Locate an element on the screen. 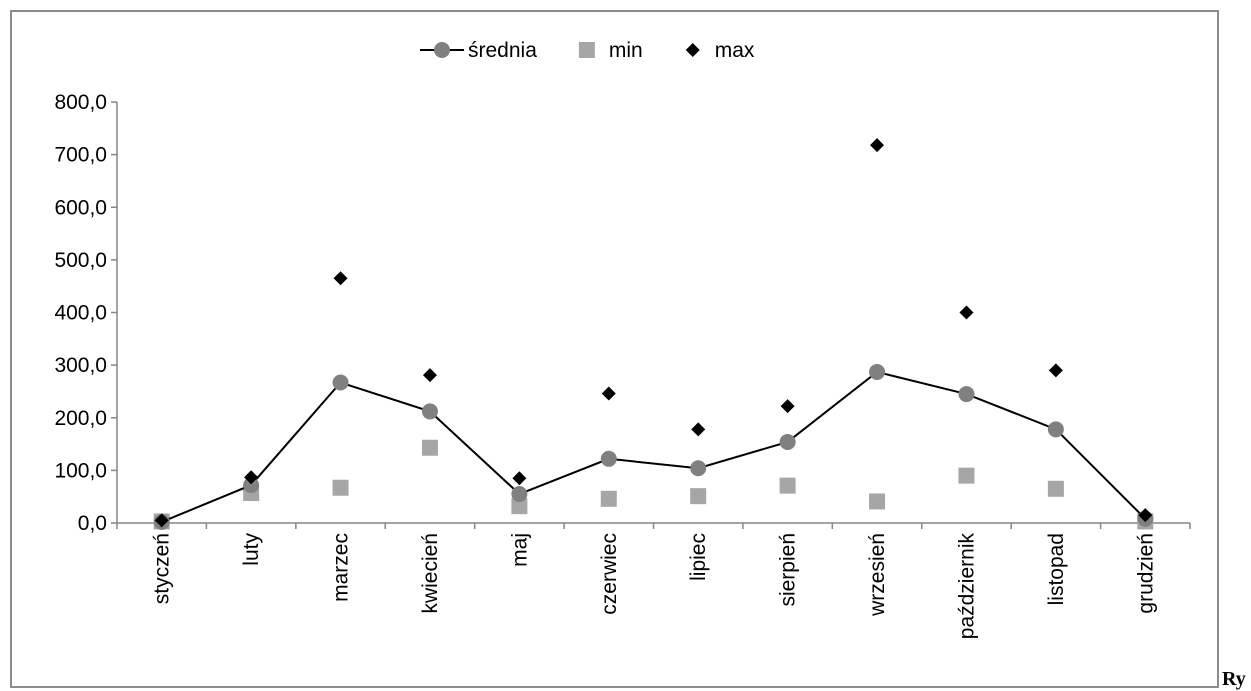 This screenshot has width=1251, height=691. x-tick-label: wrzesień is located at coordinates (877, 575).